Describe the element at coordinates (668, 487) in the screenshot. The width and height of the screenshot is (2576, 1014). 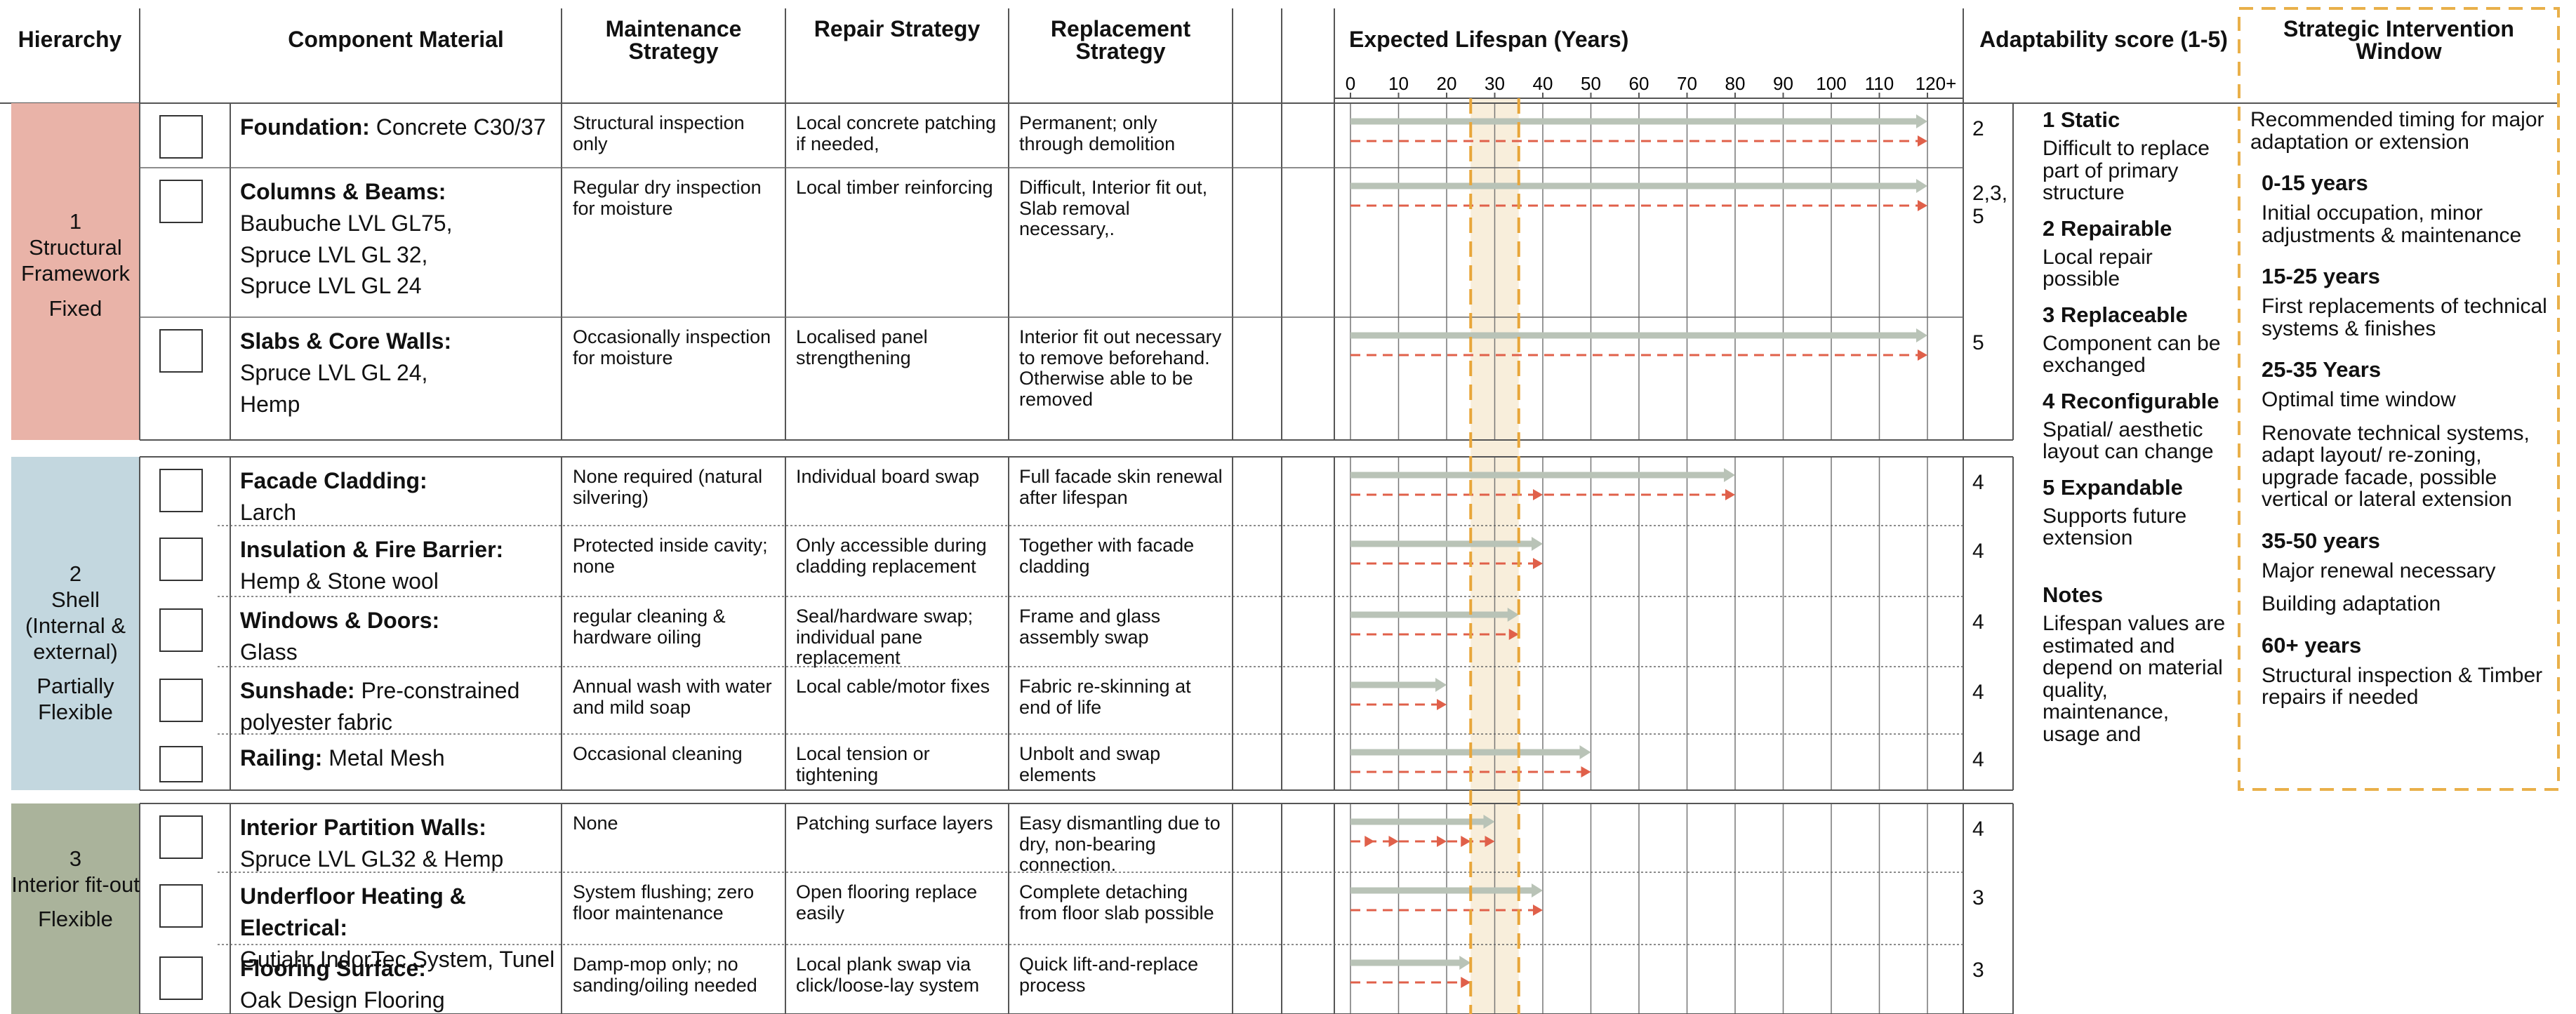
I see `maintenance-text: None required (natural silvering)` at that location.